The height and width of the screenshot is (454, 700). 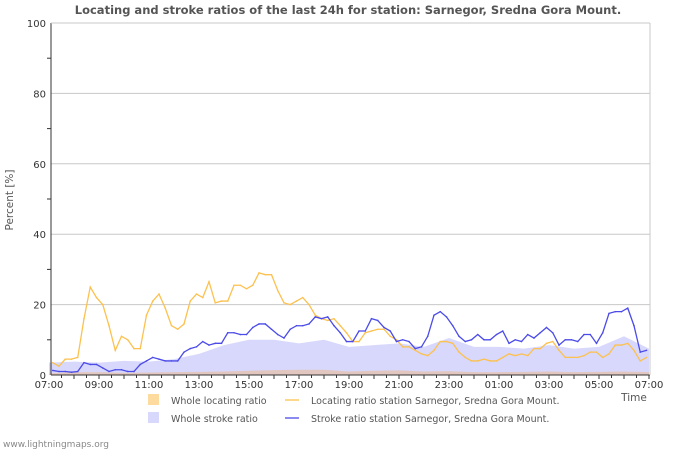 What do you see at coordinates (649, 385) in the screenshot?
I see `x-tick-label: 07:00` at bounding box center [649, 385].